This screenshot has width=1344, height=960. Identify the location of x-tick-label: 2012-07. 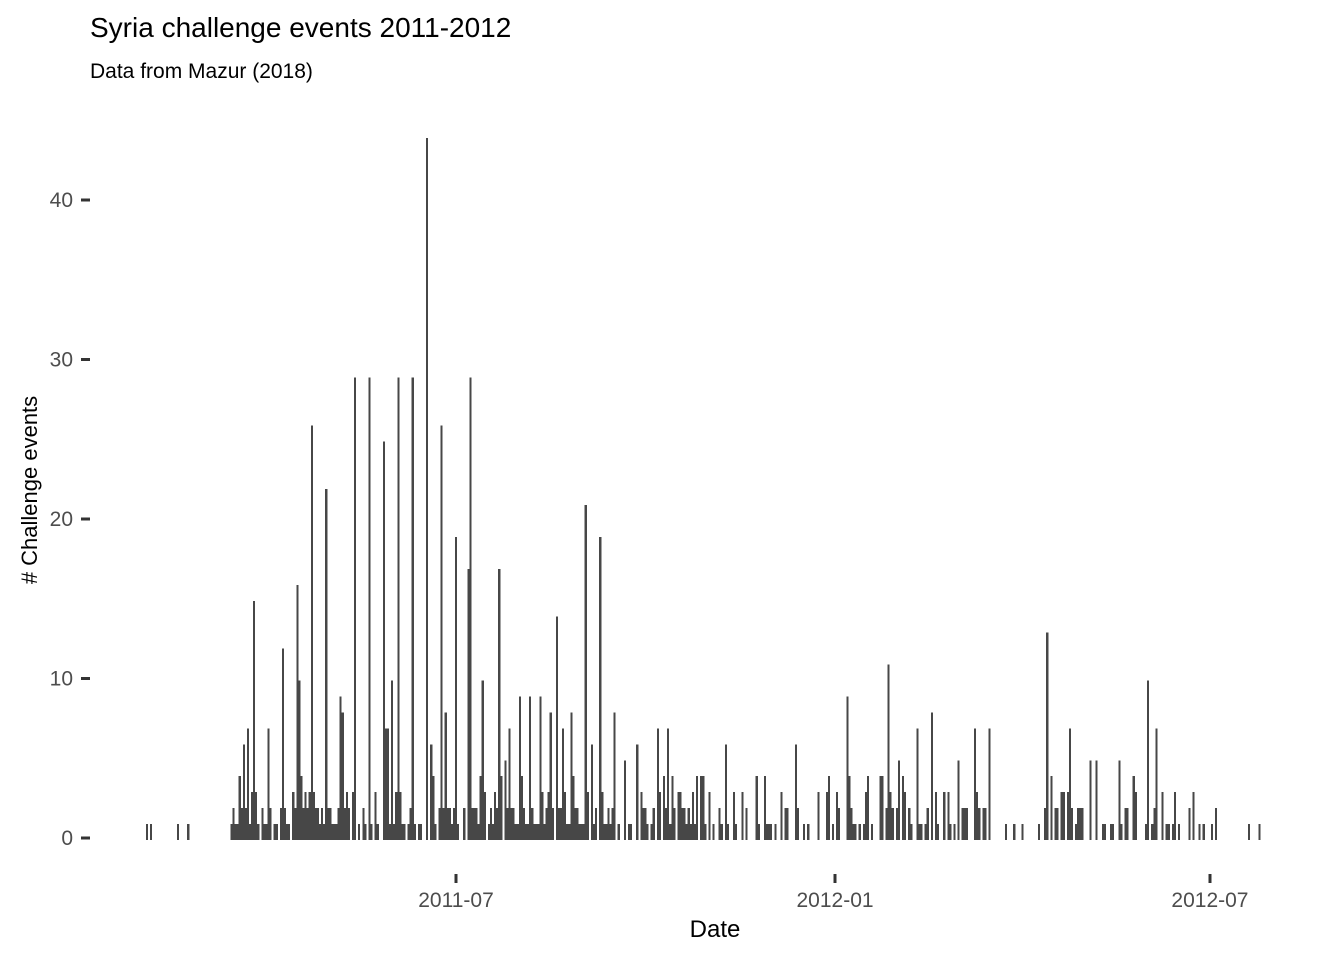
(1209, 900).